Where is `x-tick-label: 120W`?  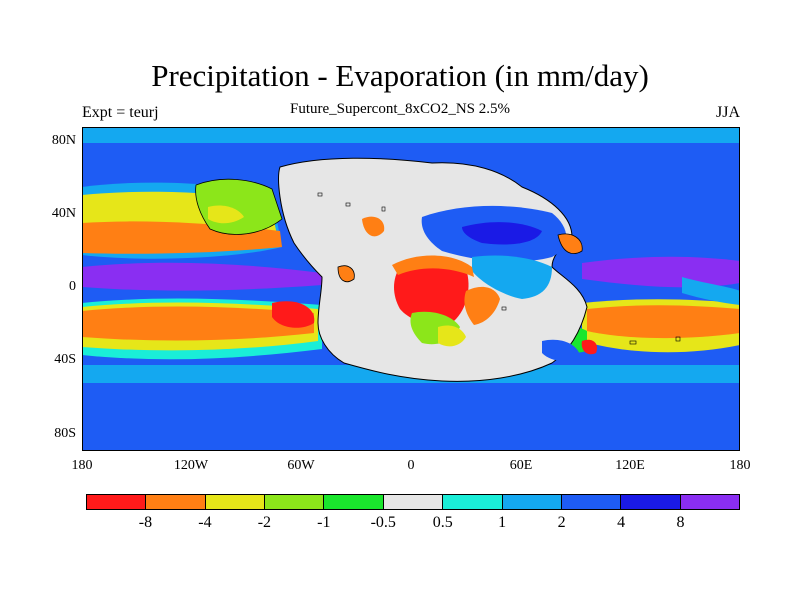
x-tick-label: 120W is located at coordinates (191, 465).